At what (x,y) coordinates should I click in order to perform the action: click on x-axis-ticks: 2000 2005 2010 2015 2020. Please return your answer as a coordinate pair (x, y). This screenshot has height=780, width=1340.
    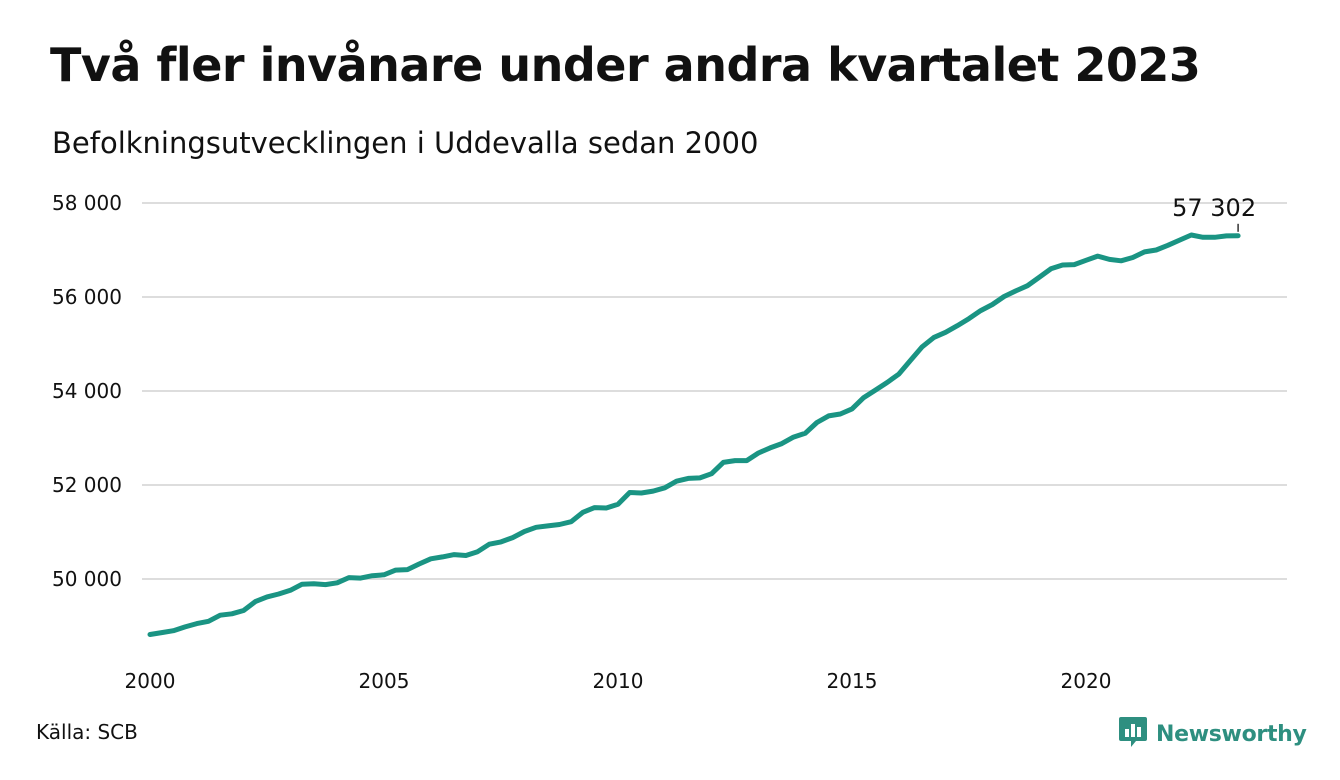
    Looking at the image, I should click on (618, 681).